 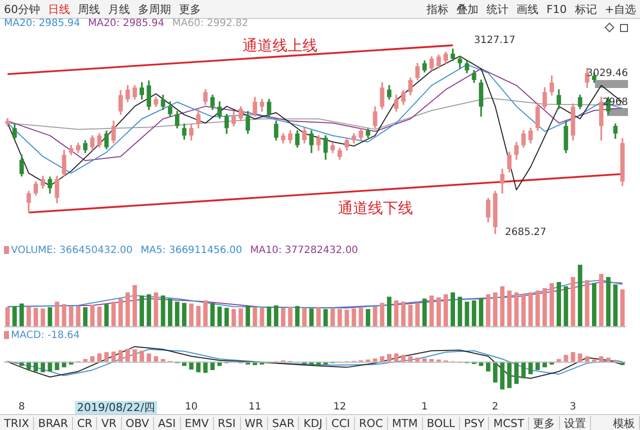 What do you see at coordinates (154, 9) in the screenshot?
I see `text: 多周期` at bounding box center [154, 9].